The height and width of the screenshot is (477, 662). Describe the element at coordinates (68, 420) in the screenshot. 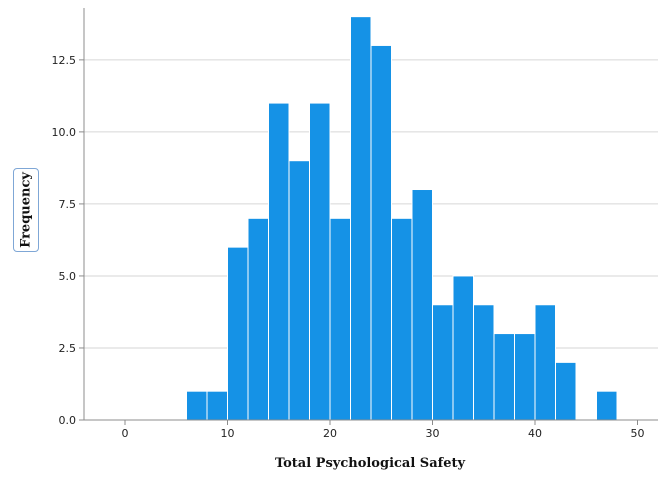

I see `y-tick-label: 0.0` at that location.